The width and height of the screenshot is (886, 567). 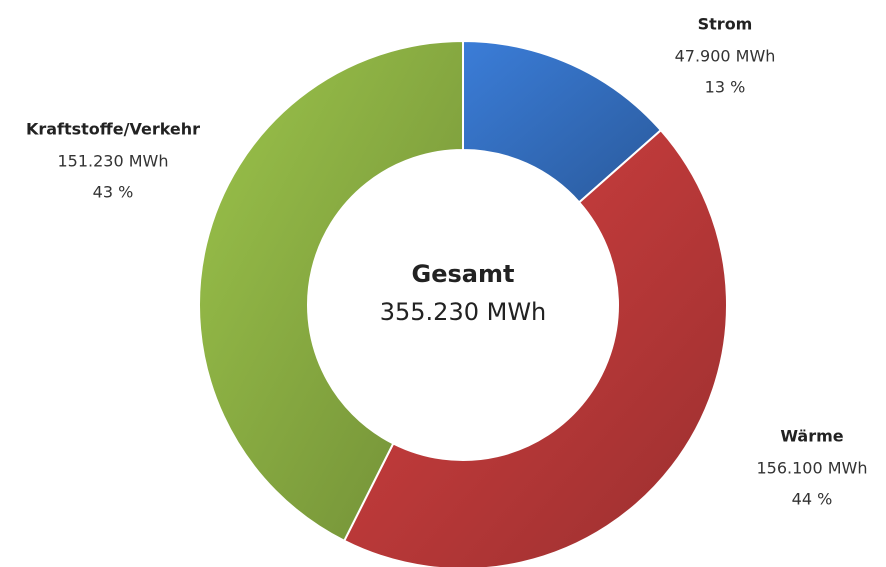 What do you see at coordinates (811, 436) in the screenshot?
I see `slice-name: Wärme` at bounding box center [811, 436].